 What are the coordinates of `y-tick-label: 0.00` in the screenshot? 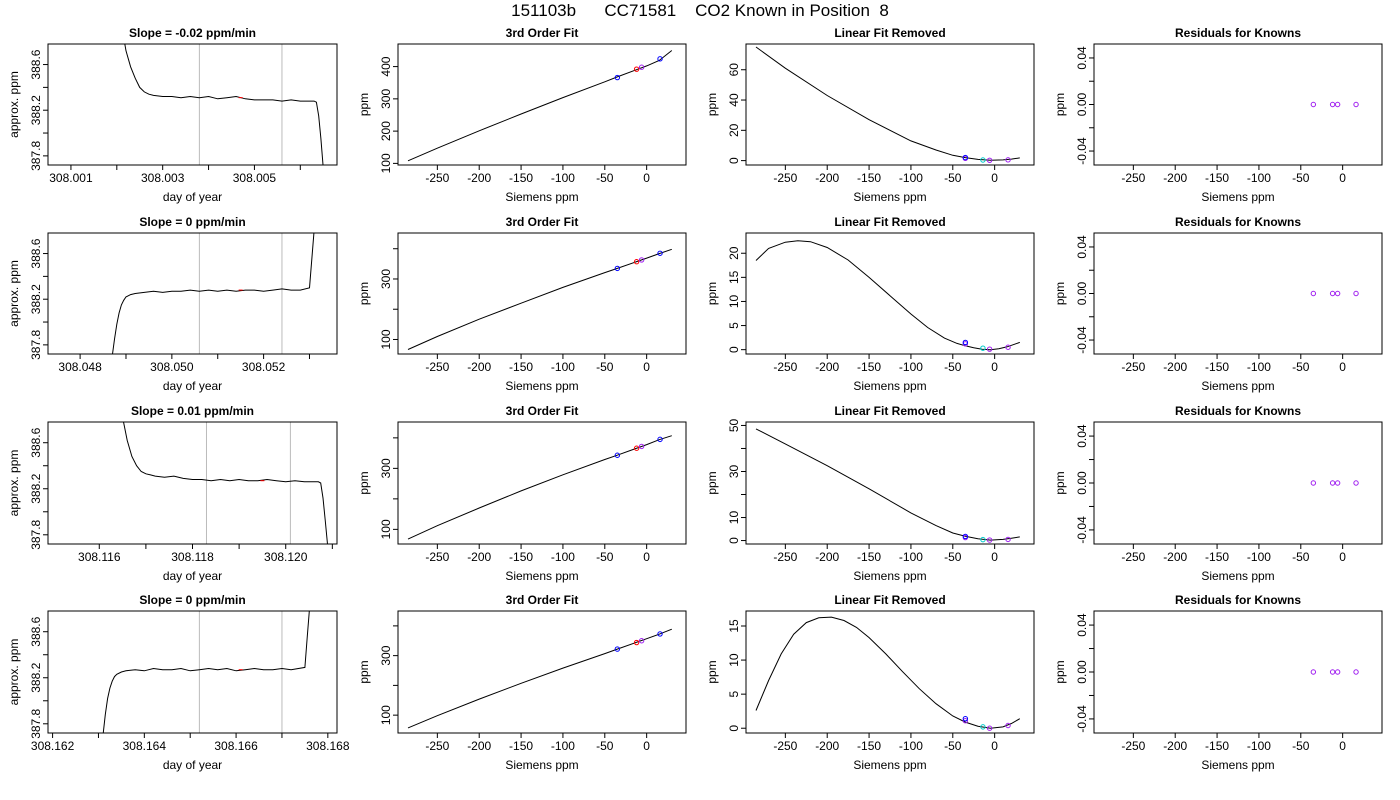 It's located at (1082, 483).